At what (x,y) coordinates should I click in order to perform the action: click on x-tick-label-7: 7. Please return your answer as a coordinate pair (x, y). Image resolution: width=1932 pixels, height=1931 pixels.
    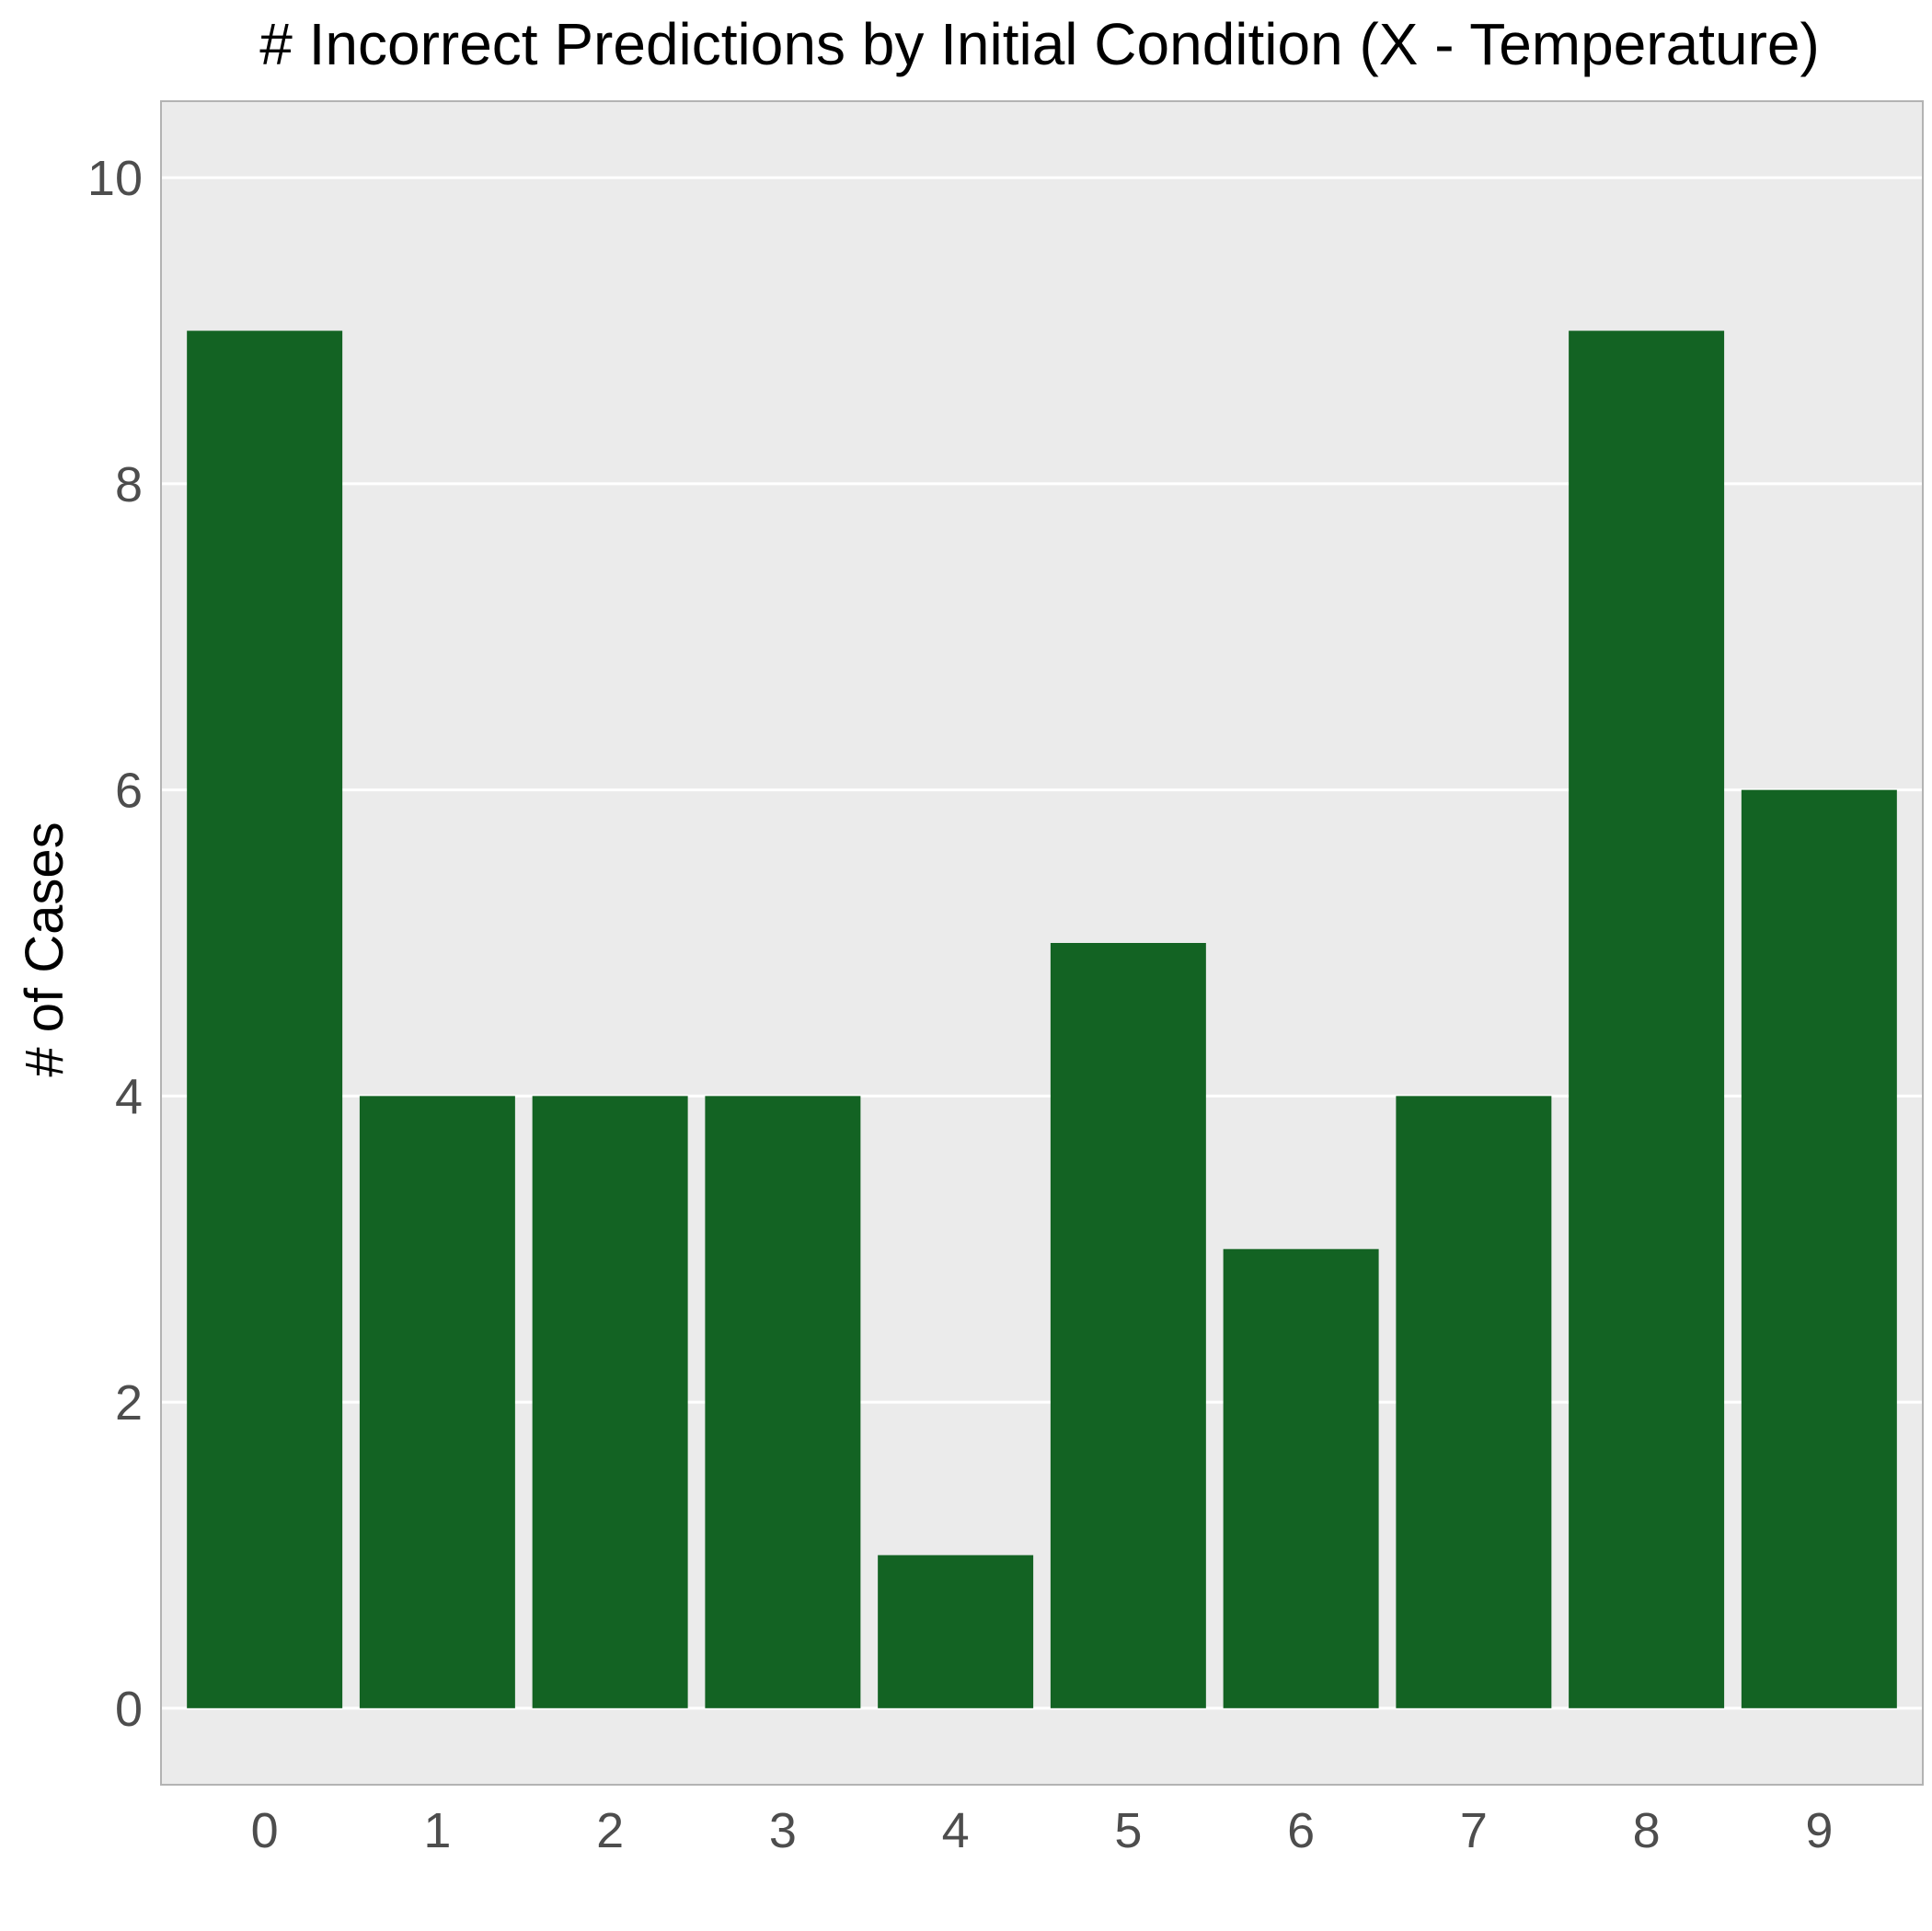
    Looking at the image, I should click on (1474, 1831).